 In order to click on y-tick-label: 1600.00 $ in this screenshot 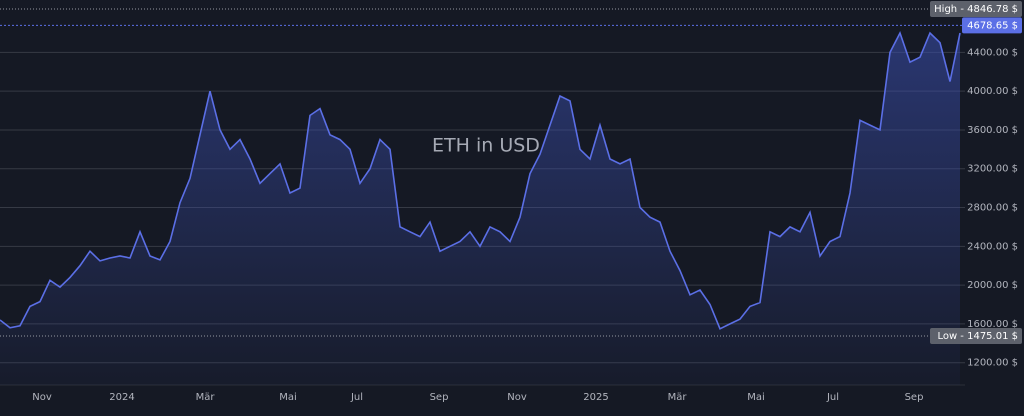, I will do `click(992, 324)`.